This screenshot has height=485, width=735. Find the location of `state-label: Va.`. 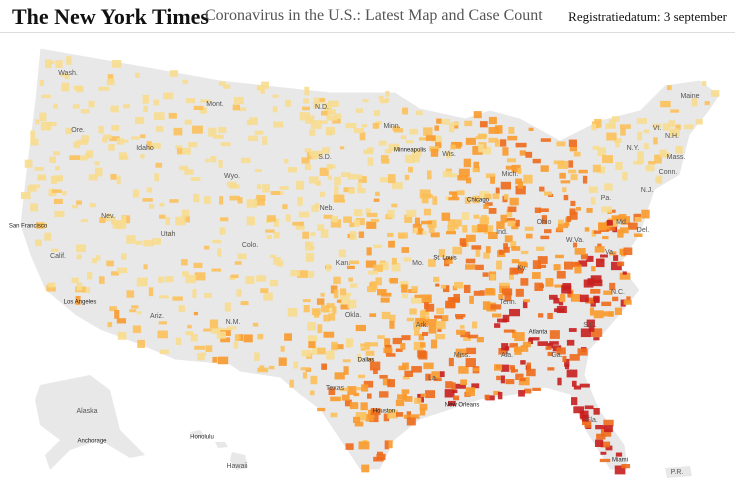

state-label: Va. is located at coordinates (610, 252).